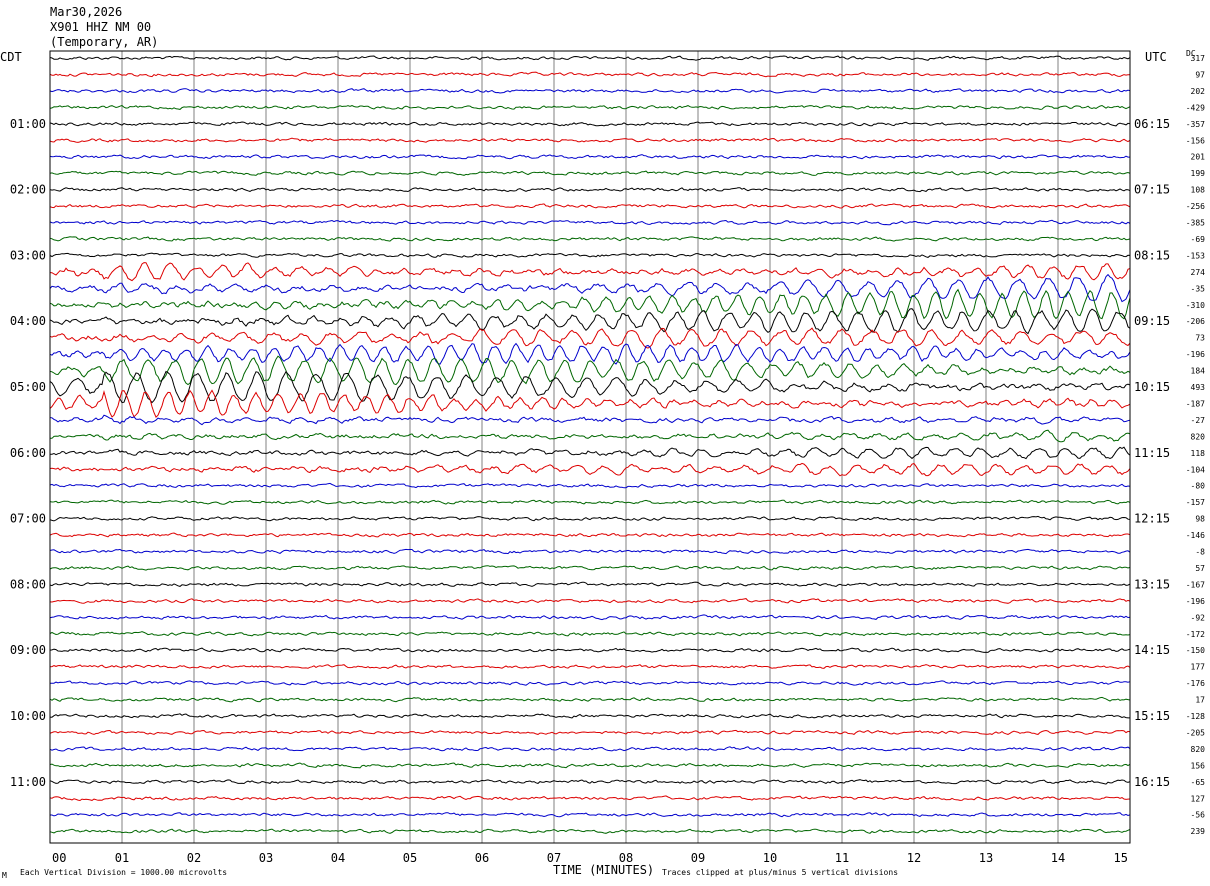 The width and height of the screenshot is (1210, 886). Describe the element at coordinates (1195, 634) in the screenshot. I see `dc-offset-label: -172` at that location.